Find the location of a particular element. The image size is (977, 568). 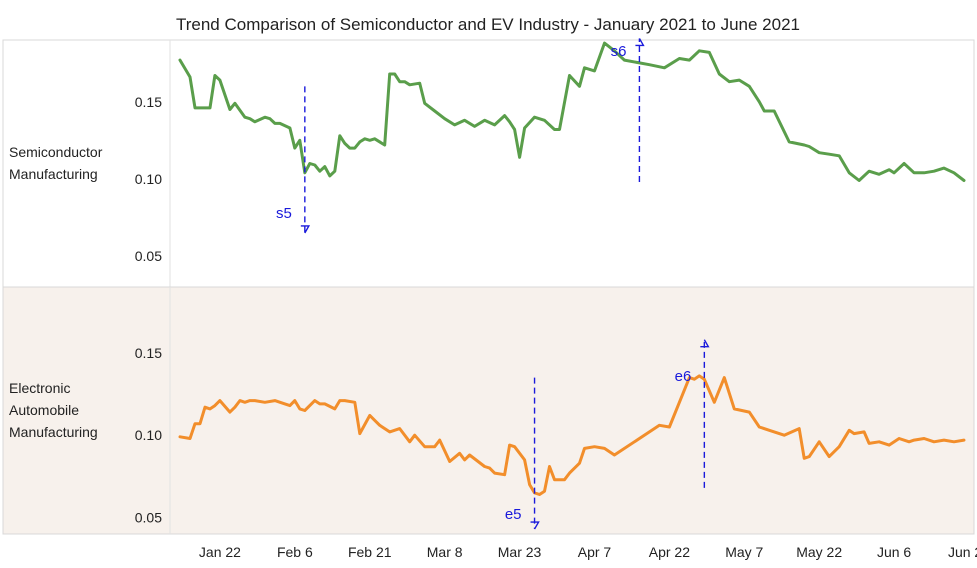

x-tick-label: Jan 22 is located at coordinates (220, 552).